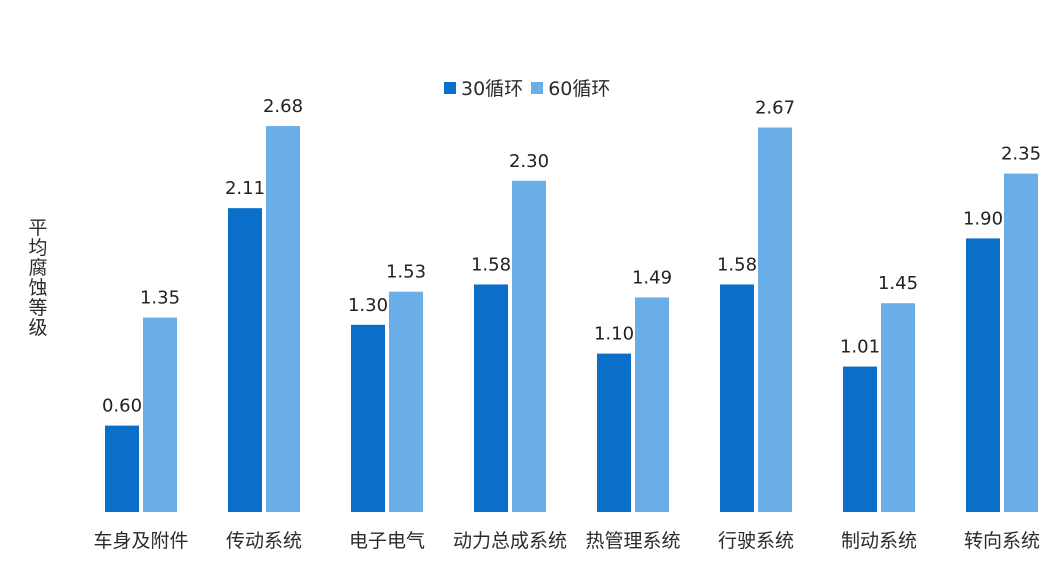 The width and height of the screenshot is (1057, 565). Describe the element at coordinates (406, 272) in the screenshot. I see `data-label-2-3: 1.53` at that location.